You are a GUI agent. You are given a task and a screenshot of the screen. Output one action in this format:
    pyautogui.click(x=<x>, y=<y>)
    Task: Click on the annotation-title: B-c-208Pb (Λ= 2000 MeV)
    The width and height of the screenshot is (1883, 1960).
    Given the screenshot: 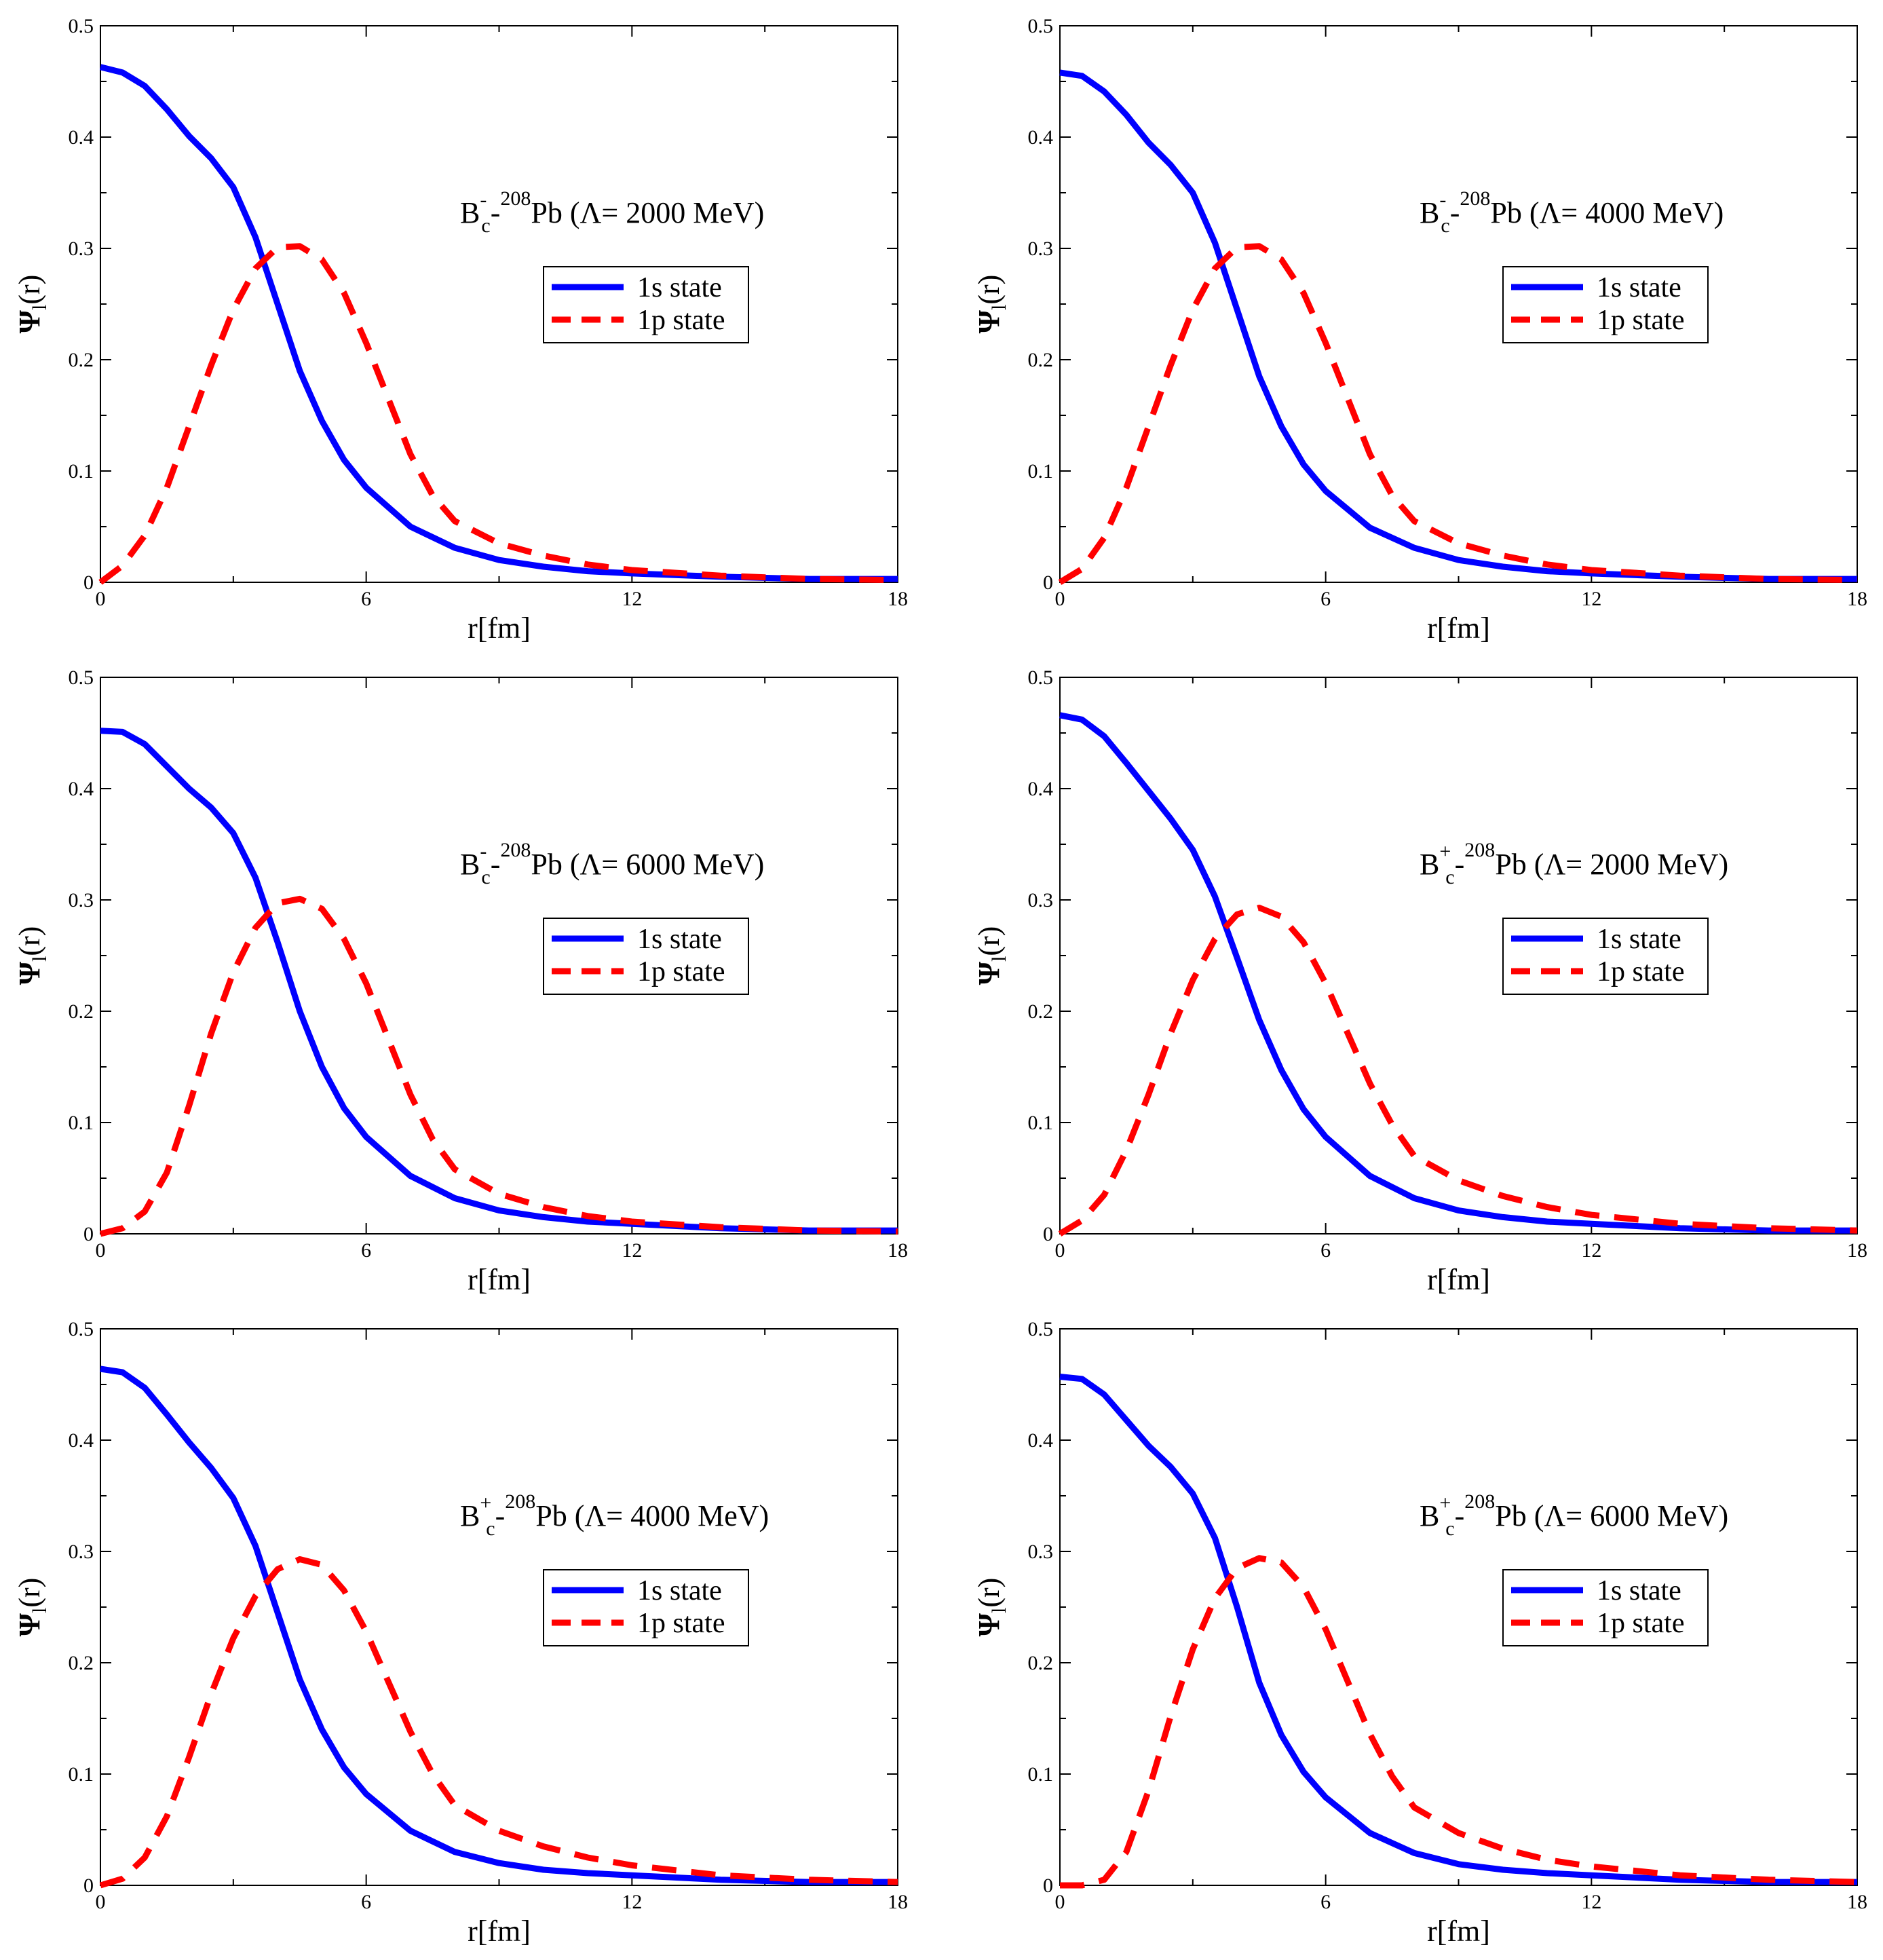 What is the action you would take?
    pyautogui.click(x=612, y=212)
    